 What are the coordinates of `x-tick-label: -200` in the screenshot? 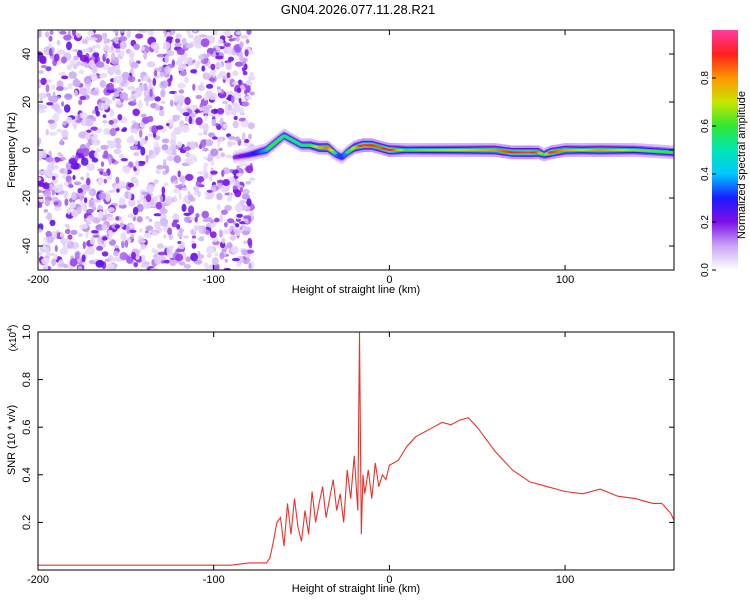 It's located at (38, 280).